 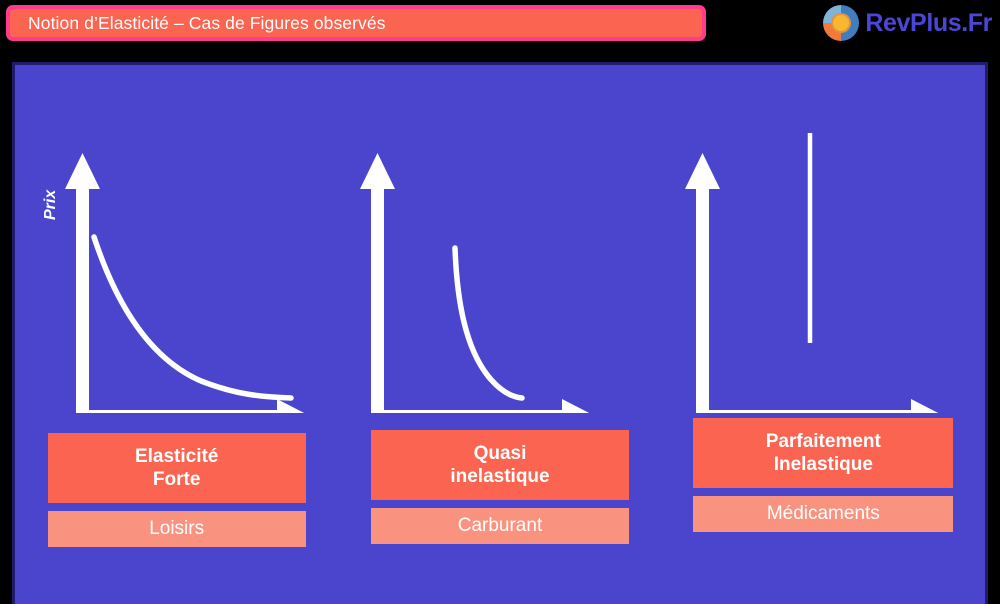 What do you see at coordinates (50, 204) in the screenshot?
I see `y-axis-label: Prix` at bounding box center [50, 204].